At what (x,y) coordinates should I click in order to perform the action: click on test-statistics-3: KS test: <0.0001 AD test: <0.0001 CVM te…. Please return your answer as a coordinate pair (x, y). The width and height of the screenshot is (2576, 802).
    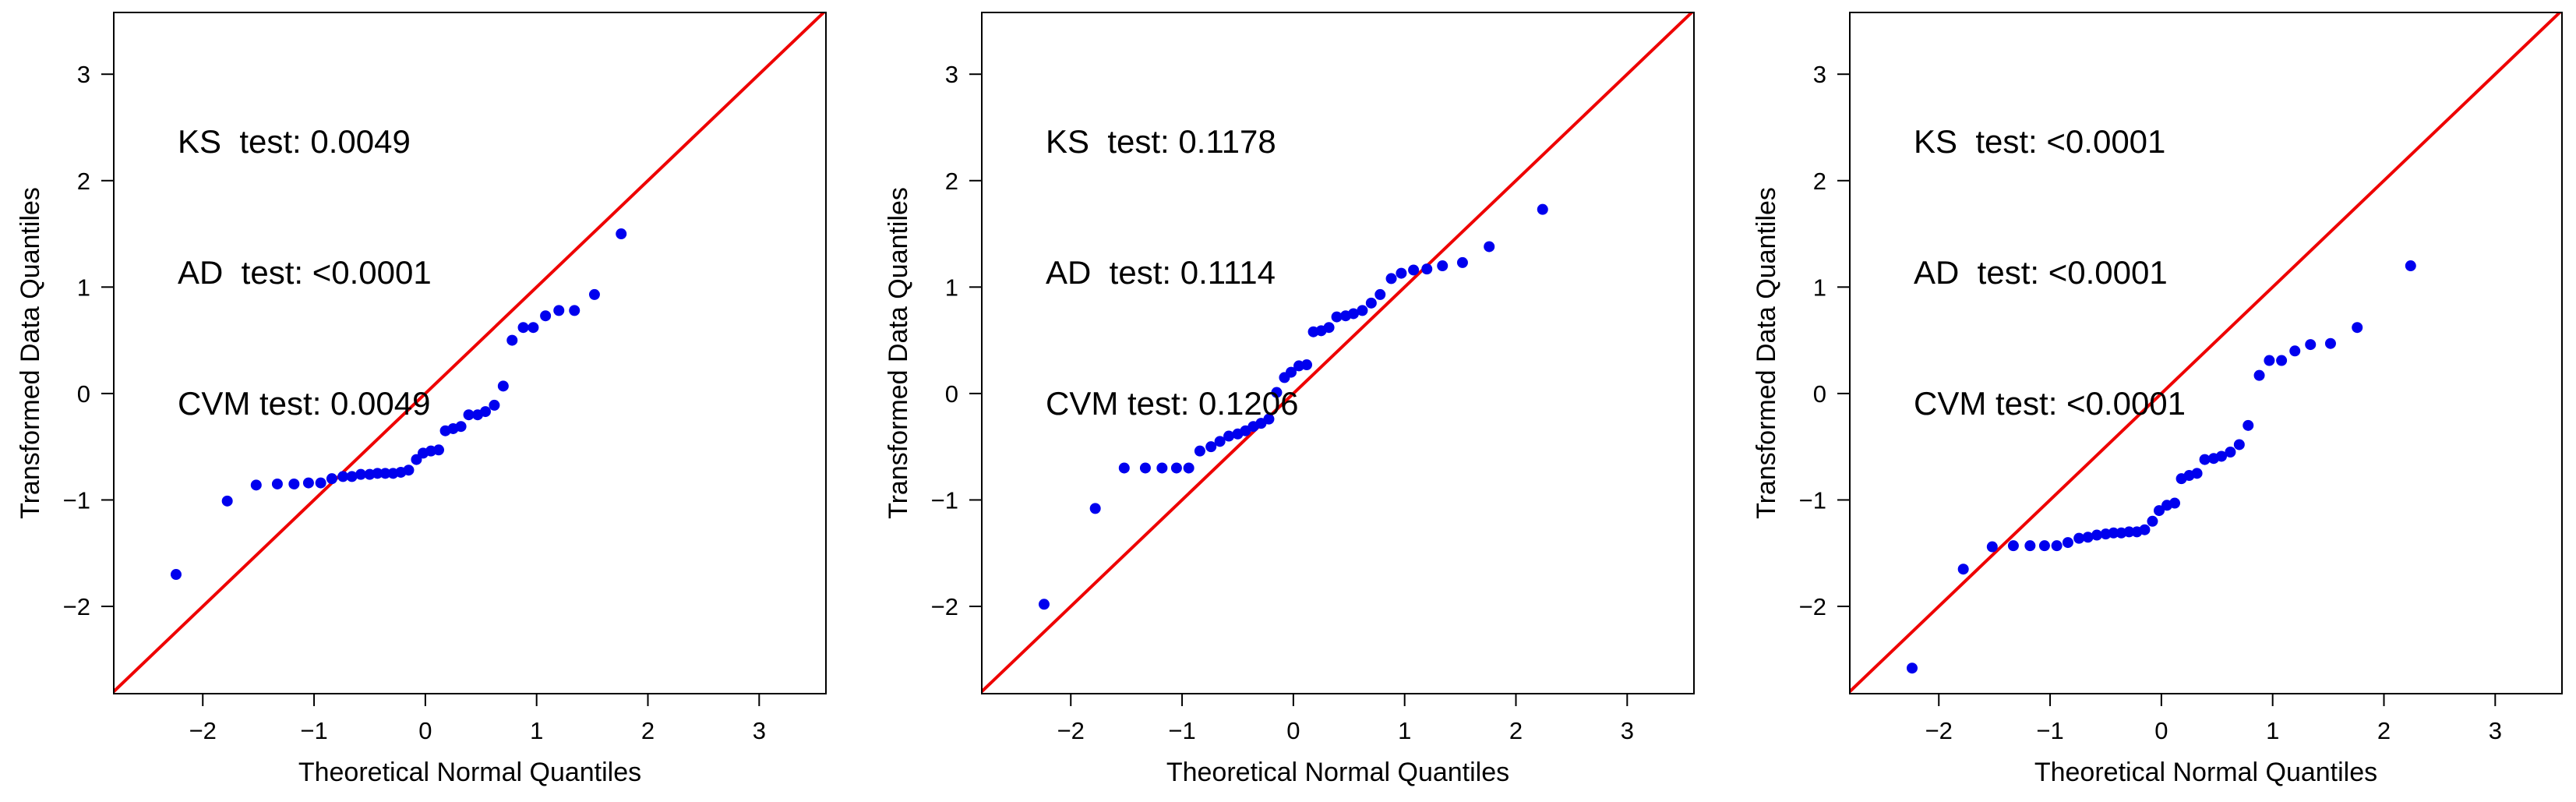
    Looking at the image, I should click on (2050, 273).